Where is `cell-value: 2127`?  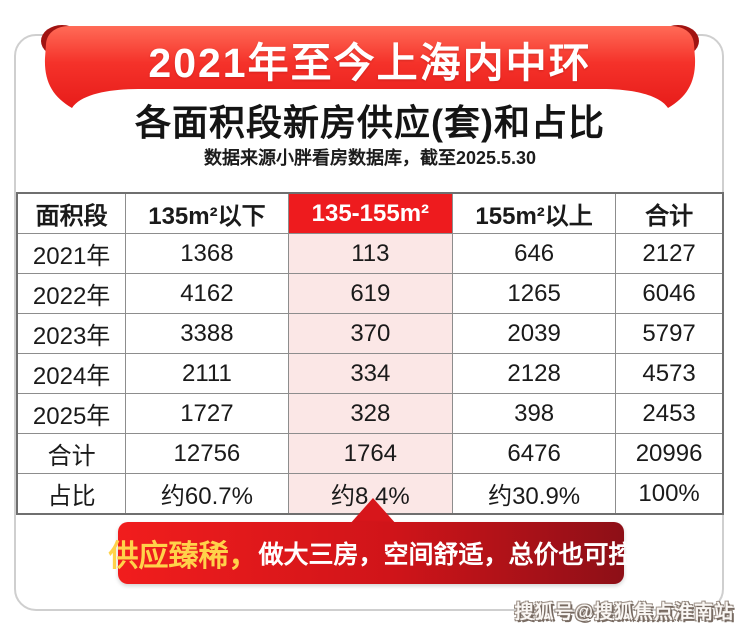 cell-value: 2127 is located at coordinates (669, 253).